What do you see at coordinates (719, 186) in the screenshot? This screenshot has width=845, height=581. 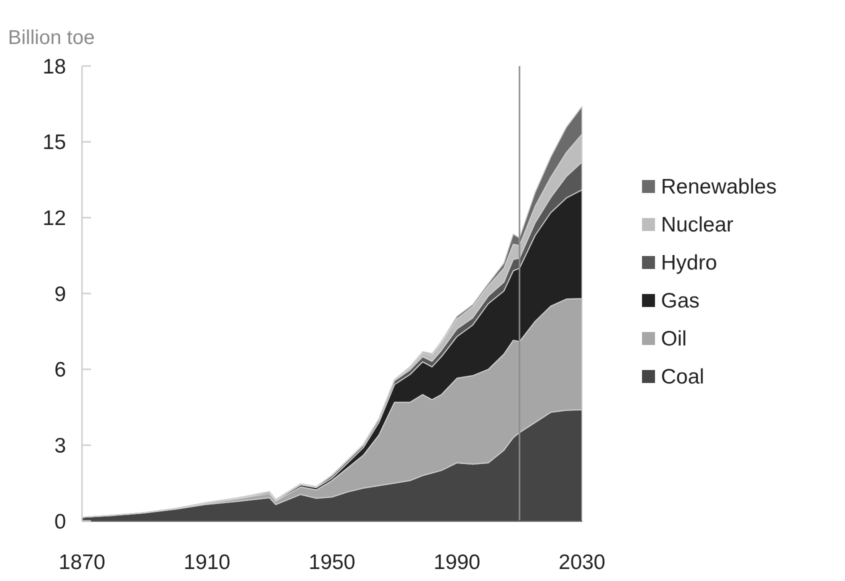 I see `legend-label: Renewables` at bounding box center [719, 186].